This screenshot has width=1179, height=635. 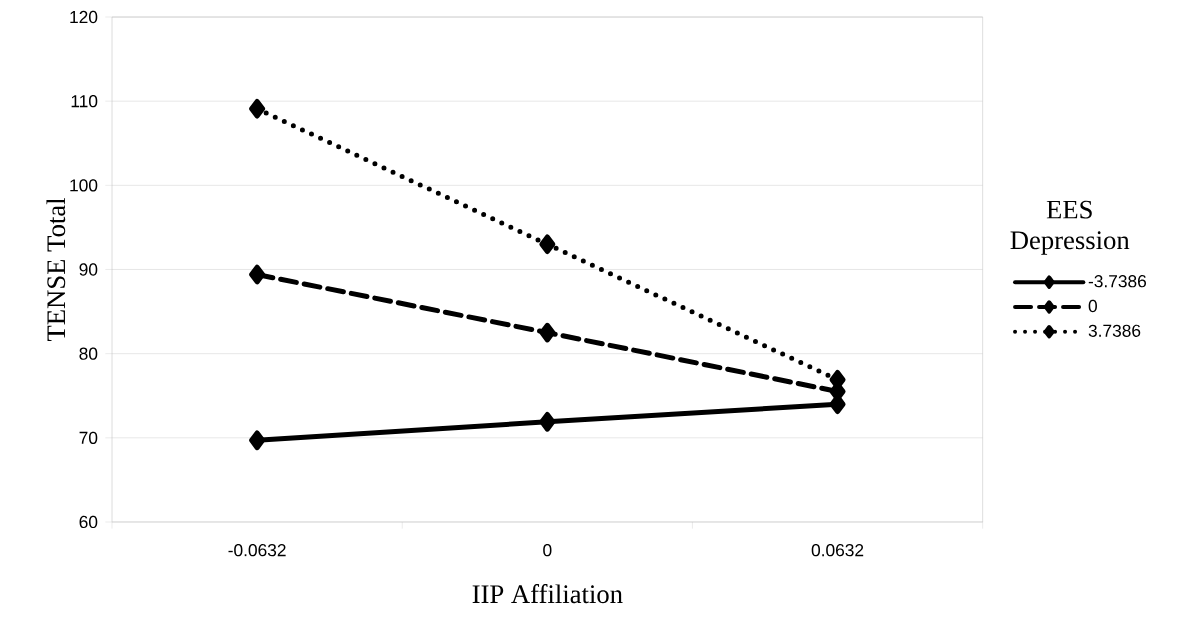 What do you see at coordinates (837, 550) in the screenshot?
I see `x-tick-label: 0.0632` at bounding box center [837, 550].